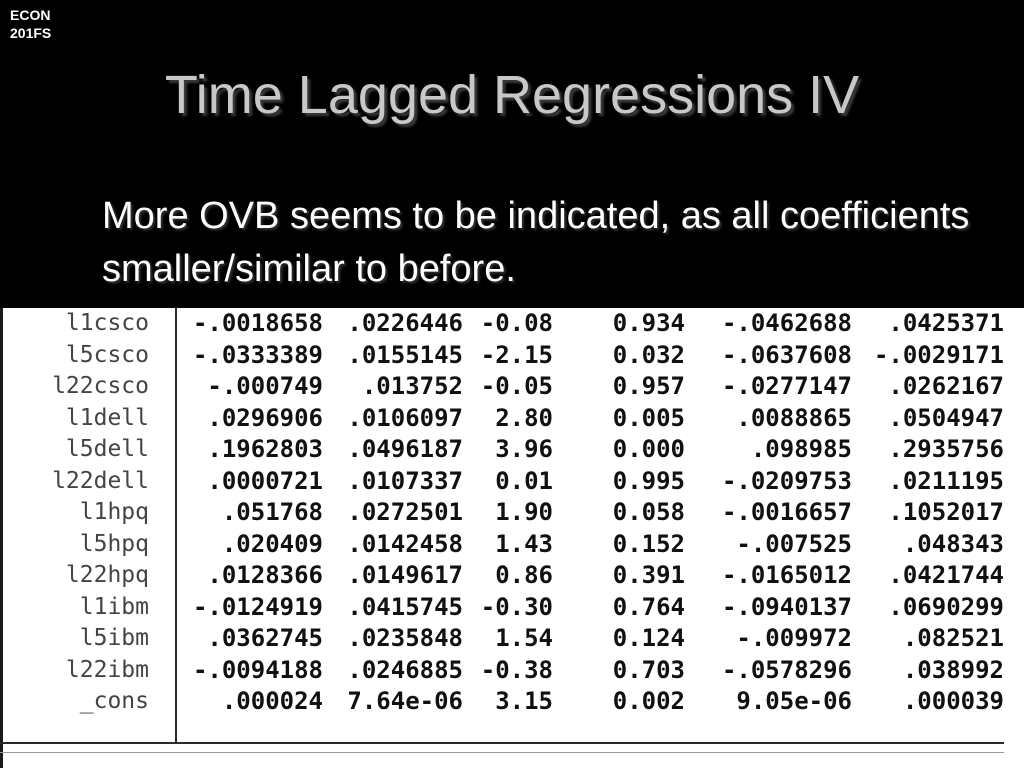  I want to click on variable-name-cell: l5csco, so click(107, 354).